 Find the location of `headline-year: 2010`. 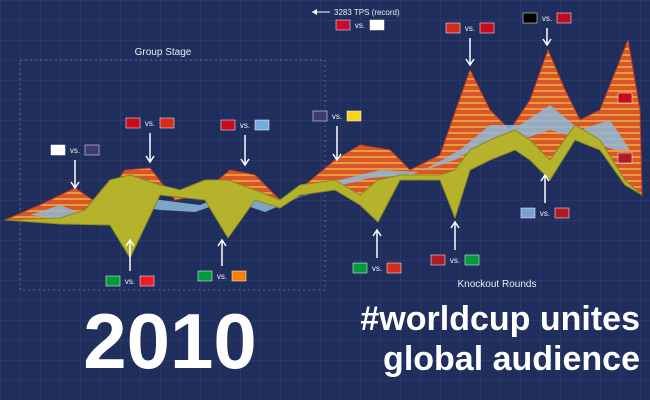

headline-year: 2010 is located at coordinates (170, 341).